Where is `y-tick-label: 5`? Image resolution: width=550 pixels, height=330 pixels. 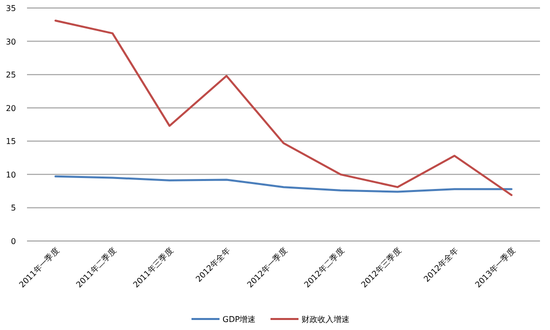 y-tick-label: 5 is located at coordinates (13, 208).